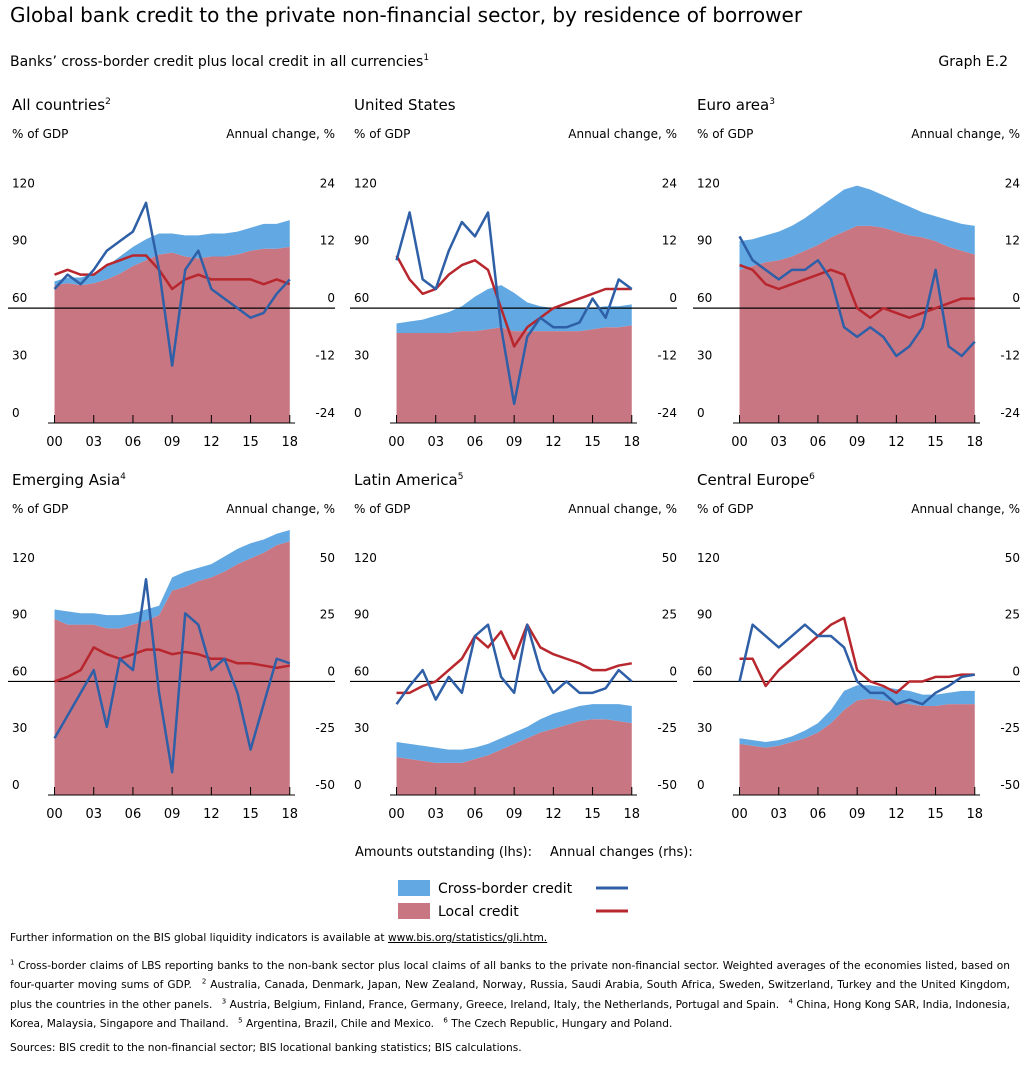 This screenshot has width=1020, height=1079. I want to click on y2-tick-label: 25, so click(669, 615).